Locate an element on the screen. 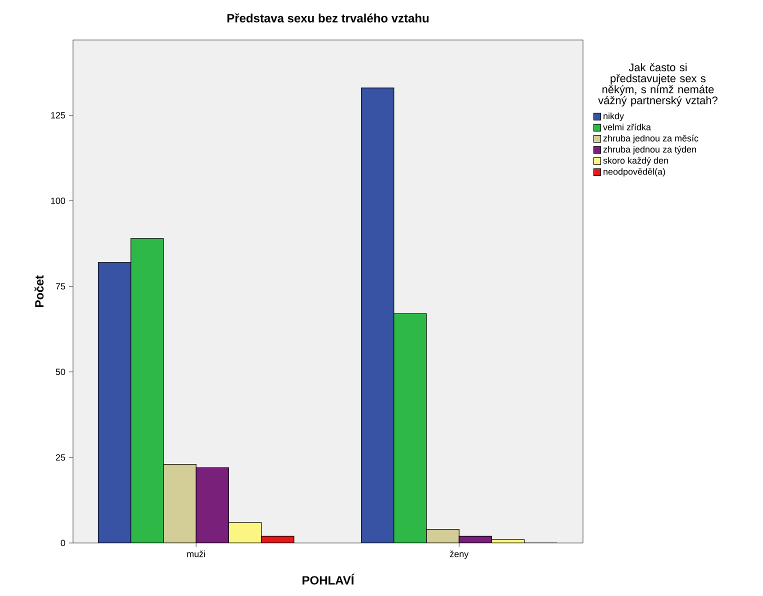 The height and width of the screenshot is (596, 763). legend-label: velmi zřídka is located at coordinates (627, 127).